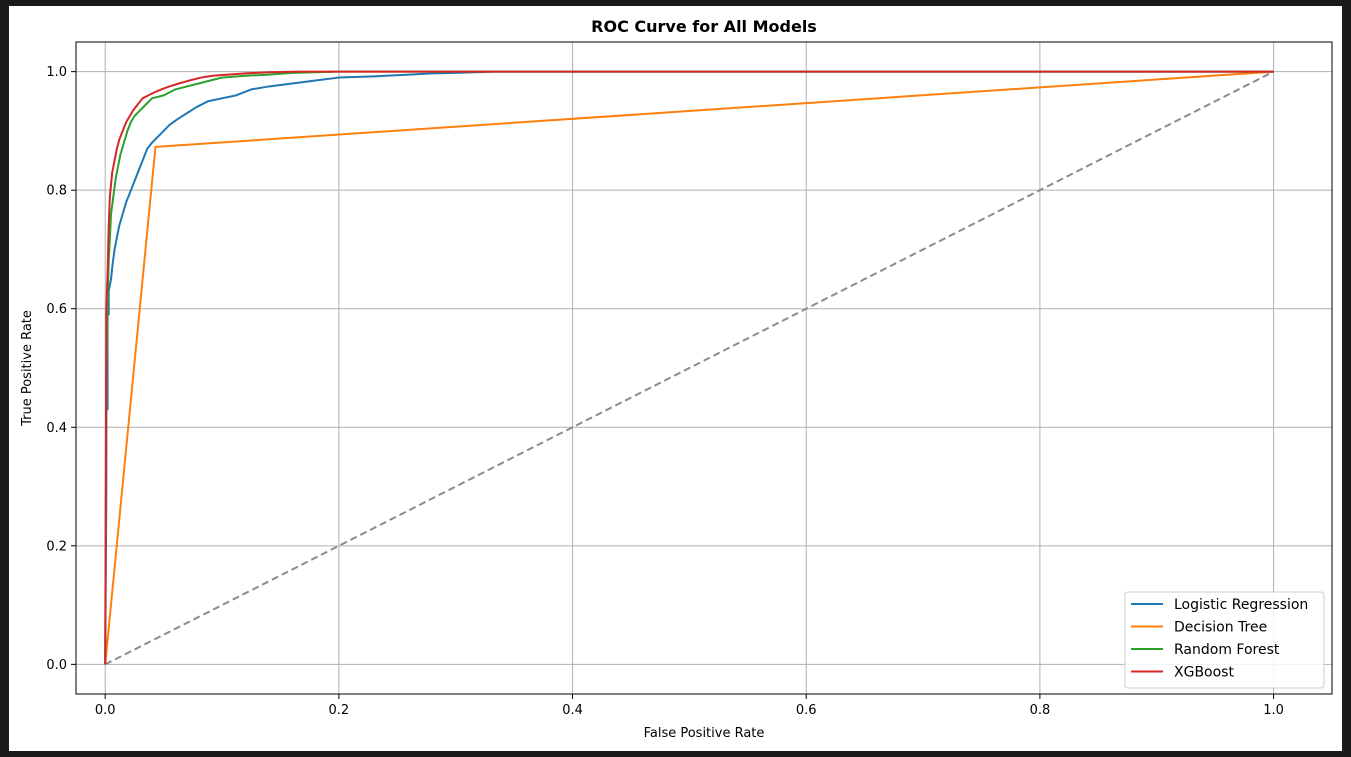 Image resolution: width=1351 pixels, height=757 pixels. What do you see at coordinates (704, 26) in the screenshot?
I see `chart-title: ROC Curve for All Models` at bounding box center [704, 26].